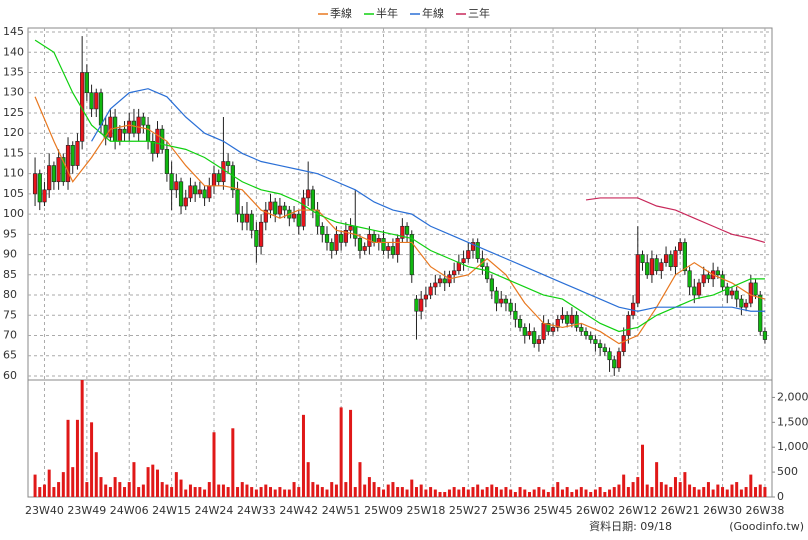 The image size is (808, 540). Describe the element at coordinates (780, 496) in the screenshot. I see `y2-tick-label: 0` at that location.